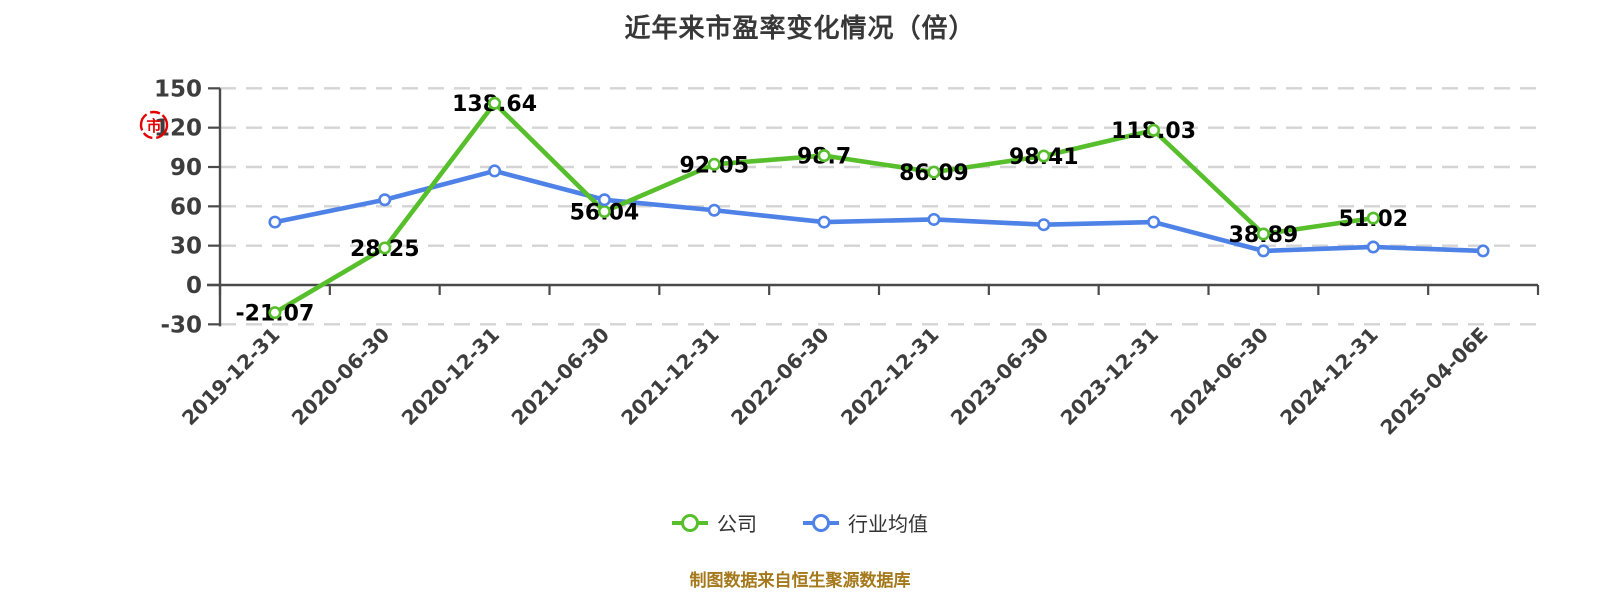  I want to click on x-tick-label: 2022-12-31, so click(889, 376).